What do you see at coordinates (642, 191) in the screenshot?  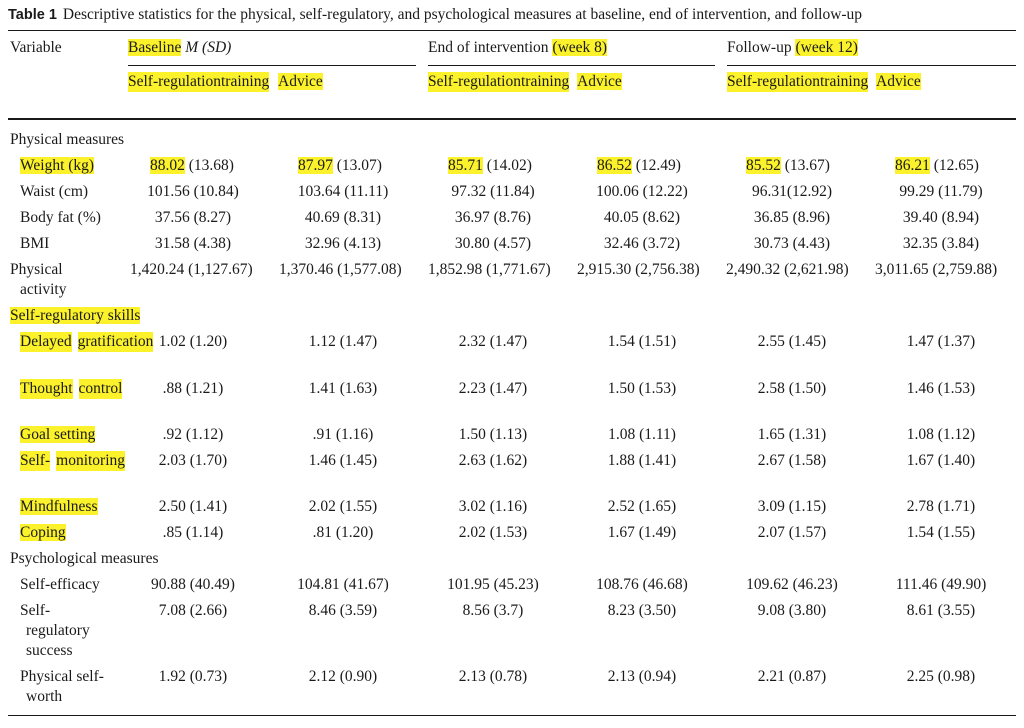 I see `cell-waist-e2: 100.06 (12.22)` at bounding box center [642, 191].